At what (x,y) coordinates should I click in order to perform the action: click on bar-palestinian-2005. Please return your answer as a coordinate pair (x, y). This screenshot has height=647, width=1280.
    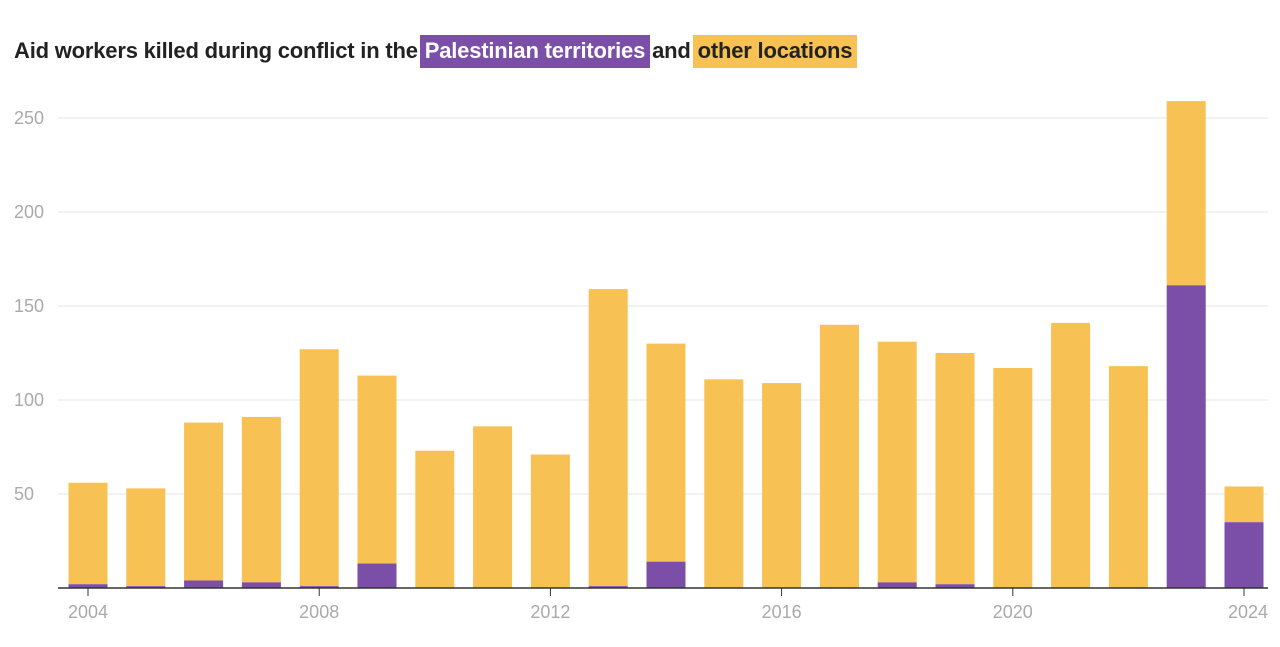
    Looking at the image, I should click on (146, 587).